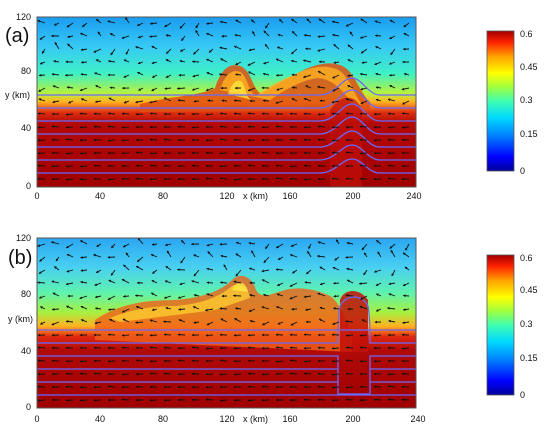  What do you see at coordinates (352, 419) in the screenshot?
I see `panel-b-x-tick: 200` at bounding box center [352, 419].